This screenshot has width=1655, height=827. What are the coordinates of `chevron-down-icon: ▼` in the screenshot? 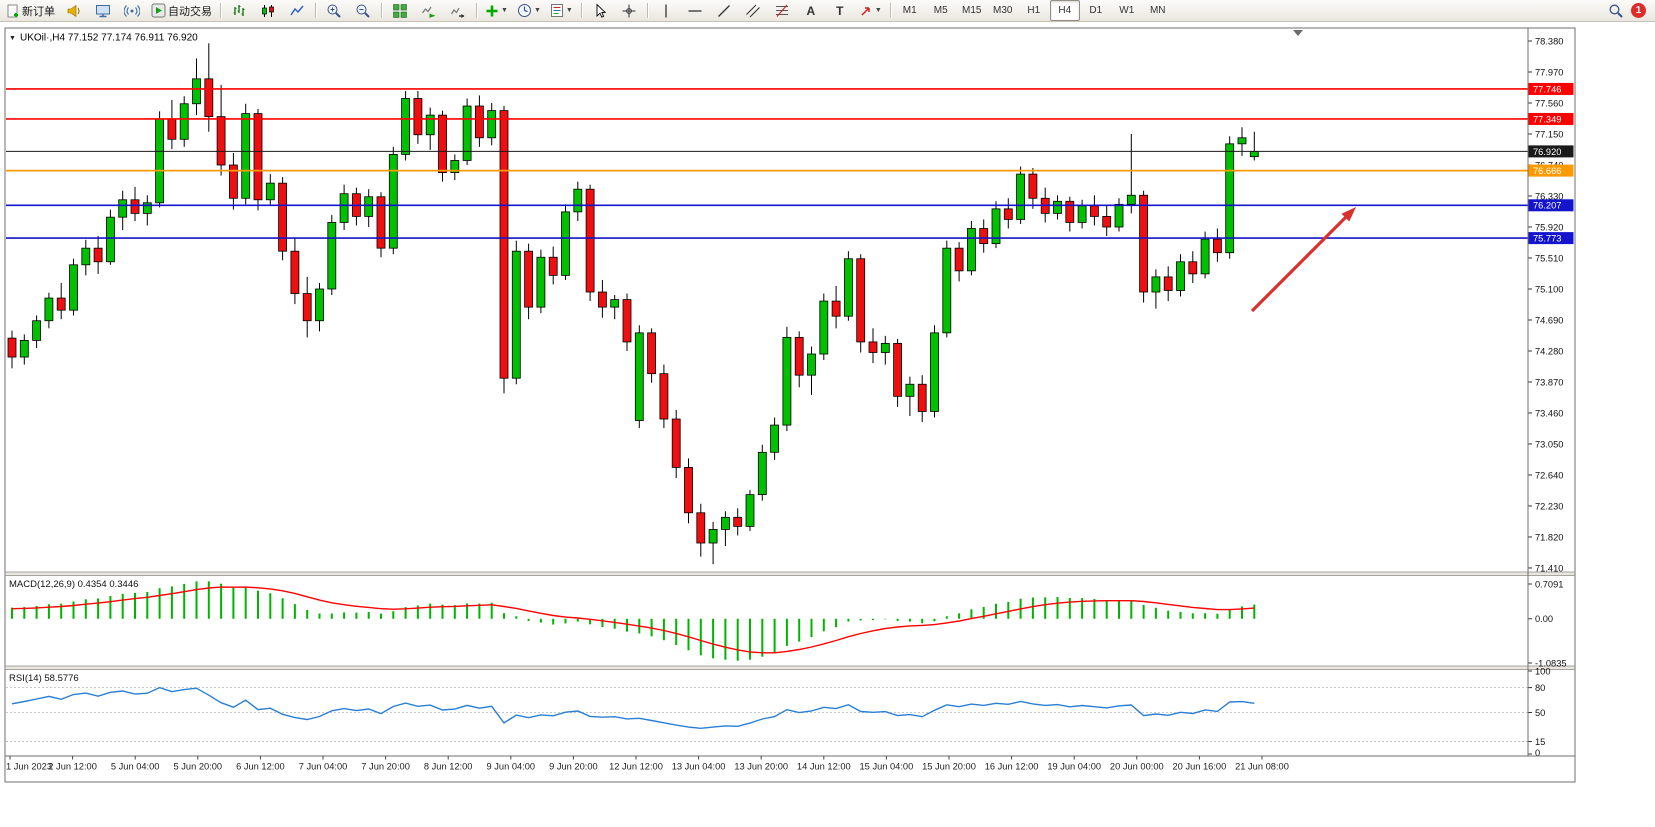 It's located at (504, 10).